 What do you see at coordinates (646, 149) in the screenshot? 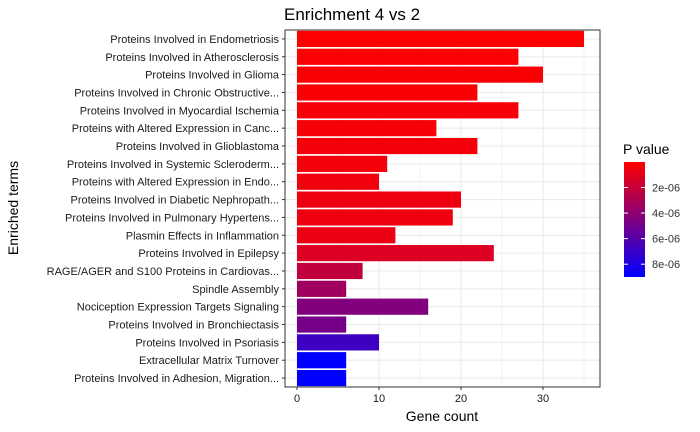
I see `legend-title: P value` at bounding box center [646, 149].